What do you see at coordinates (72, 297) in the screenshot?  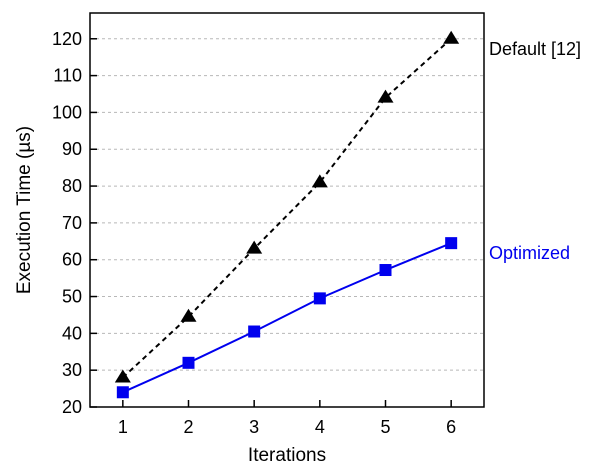 I see `y-tick-label: 50` at bounding box center [72, 297].